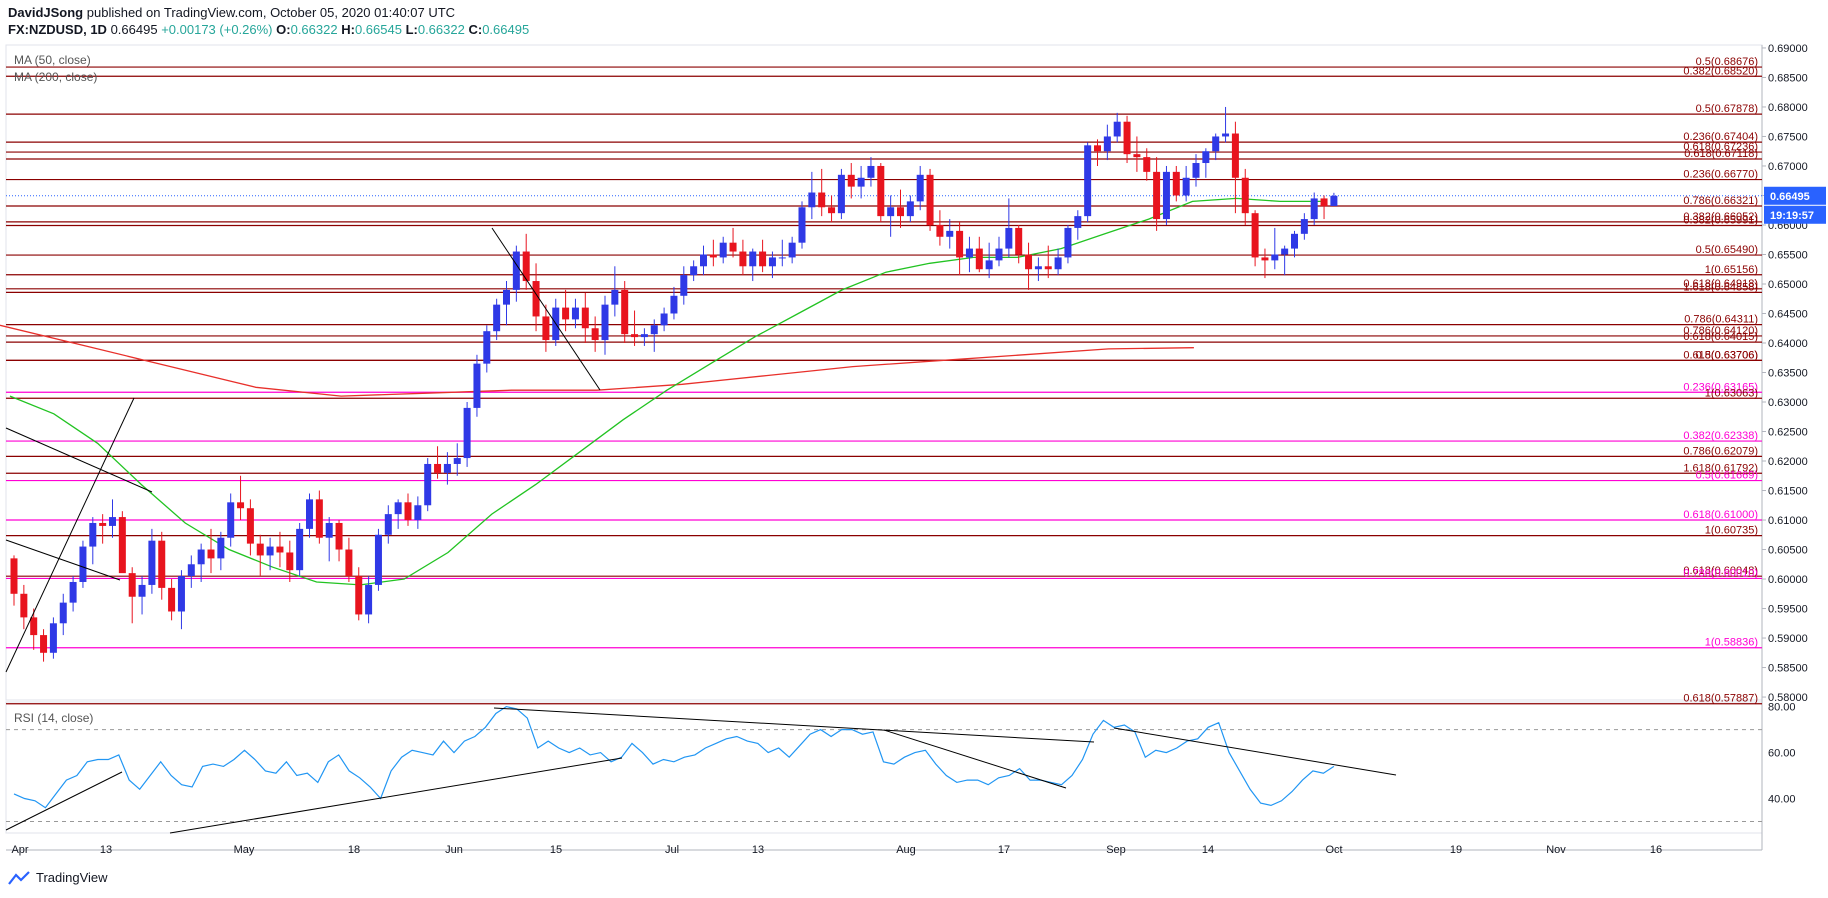  I want to click on fib-level-label: 0.236(0.67404), so click(1720, 137).